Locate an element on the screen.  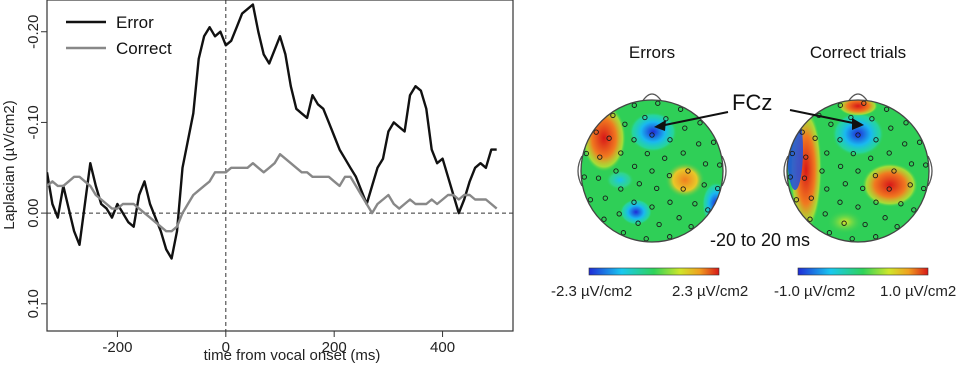
x-axis-title: time from vocal onset (ms) is located at coordinates (292, 355).